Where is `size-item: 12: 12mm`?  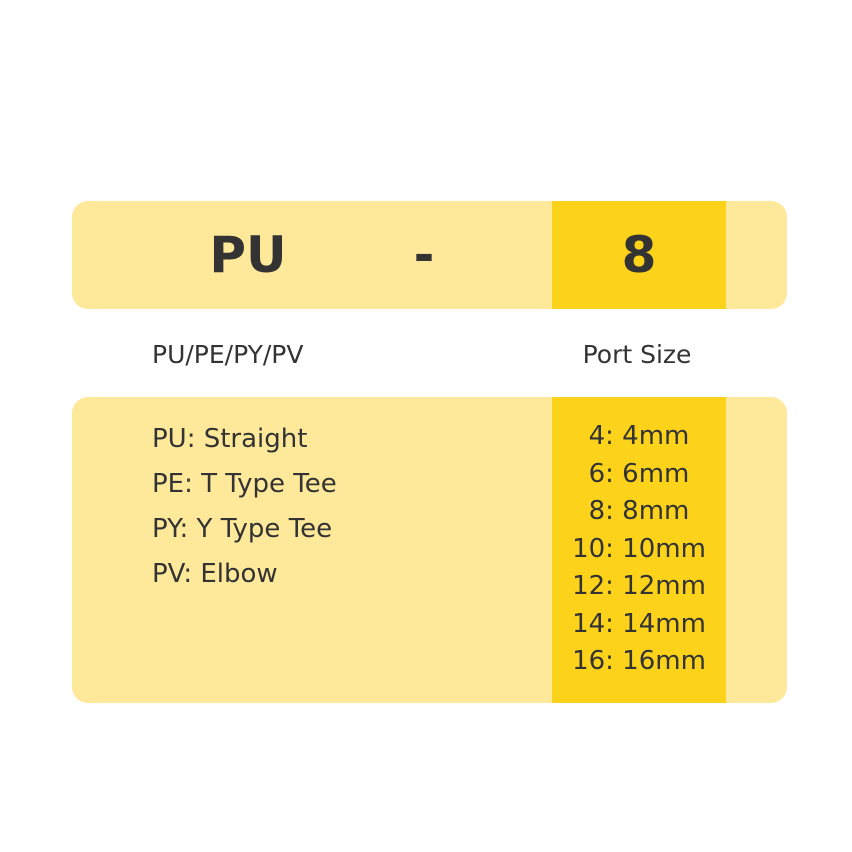 size-item: 12: 12mm is located at coordinates (639, 586).